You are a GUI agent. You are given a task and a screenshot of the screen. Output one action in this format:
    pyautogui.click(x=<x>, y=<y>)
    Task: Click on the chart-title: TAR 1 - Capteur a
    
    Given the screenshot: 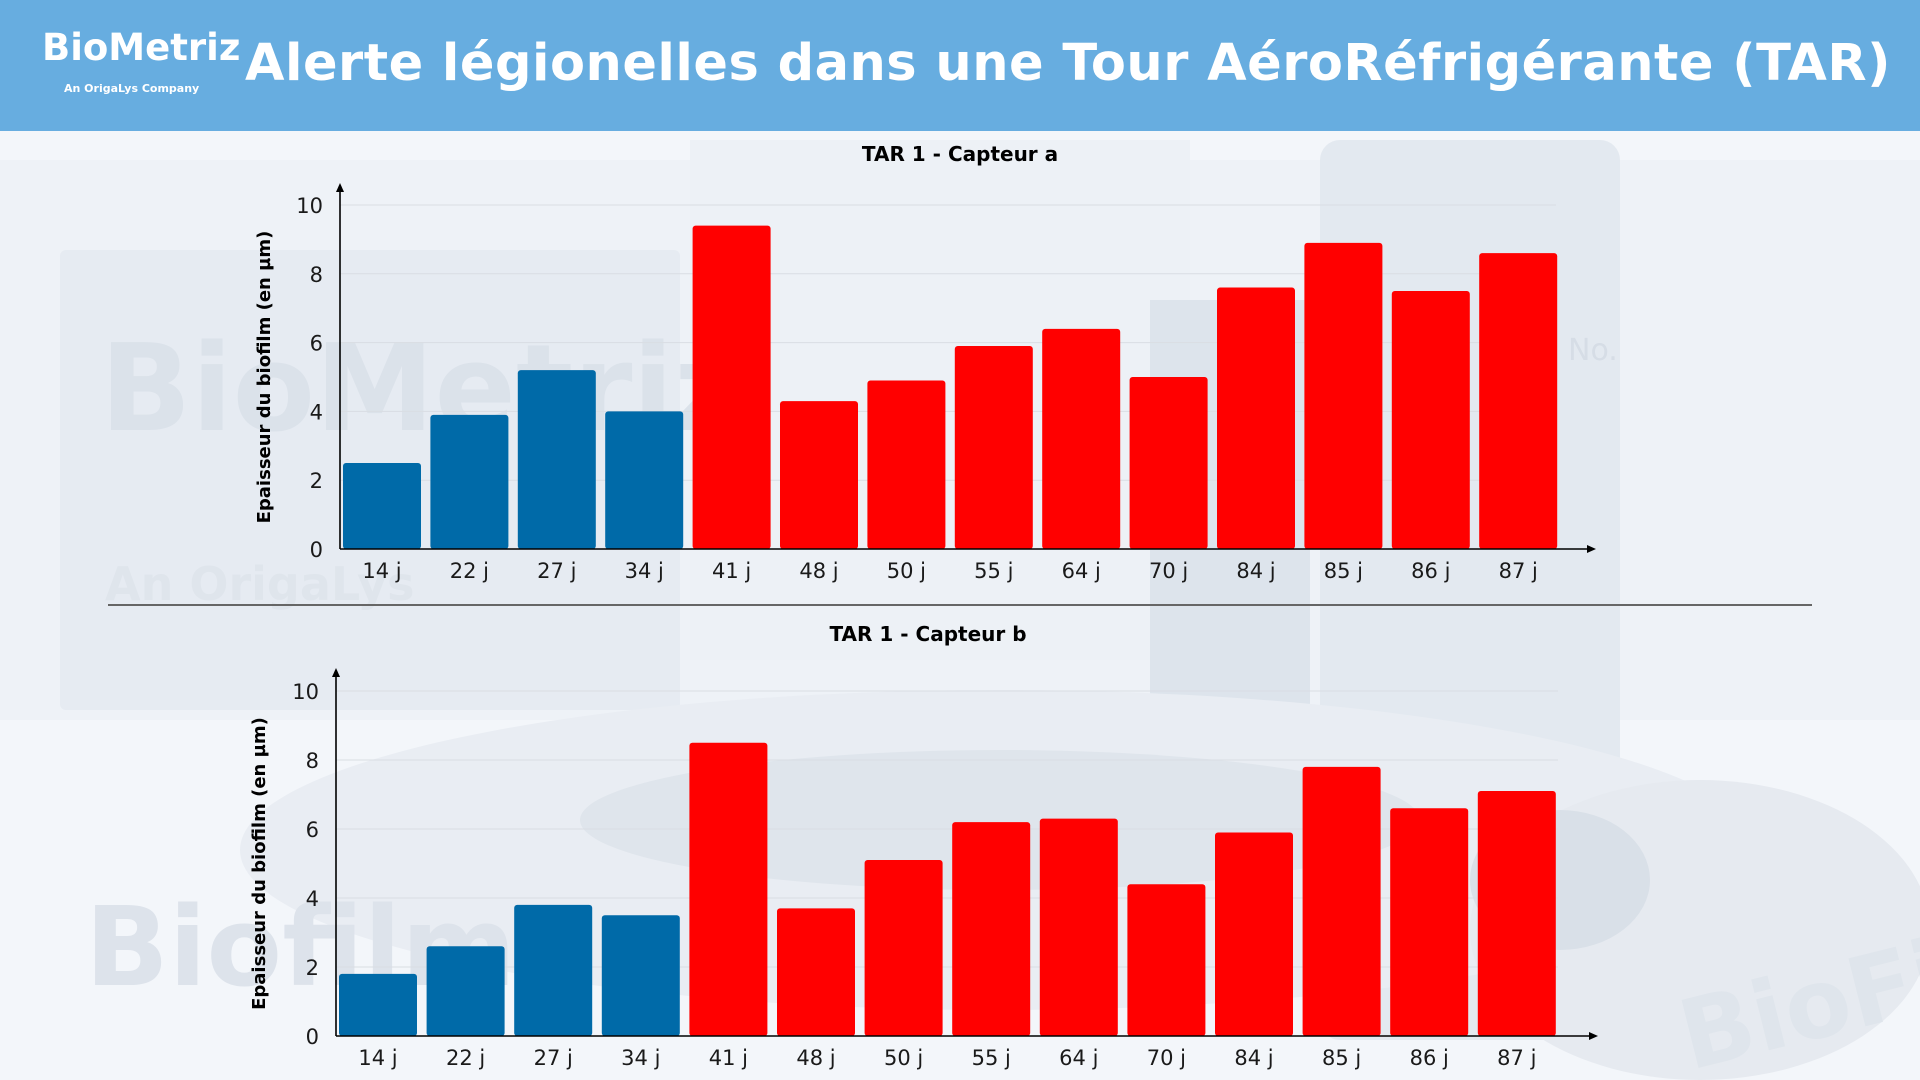 What is the action you would take?
    pyautogui.click(x=960, y=154)
    